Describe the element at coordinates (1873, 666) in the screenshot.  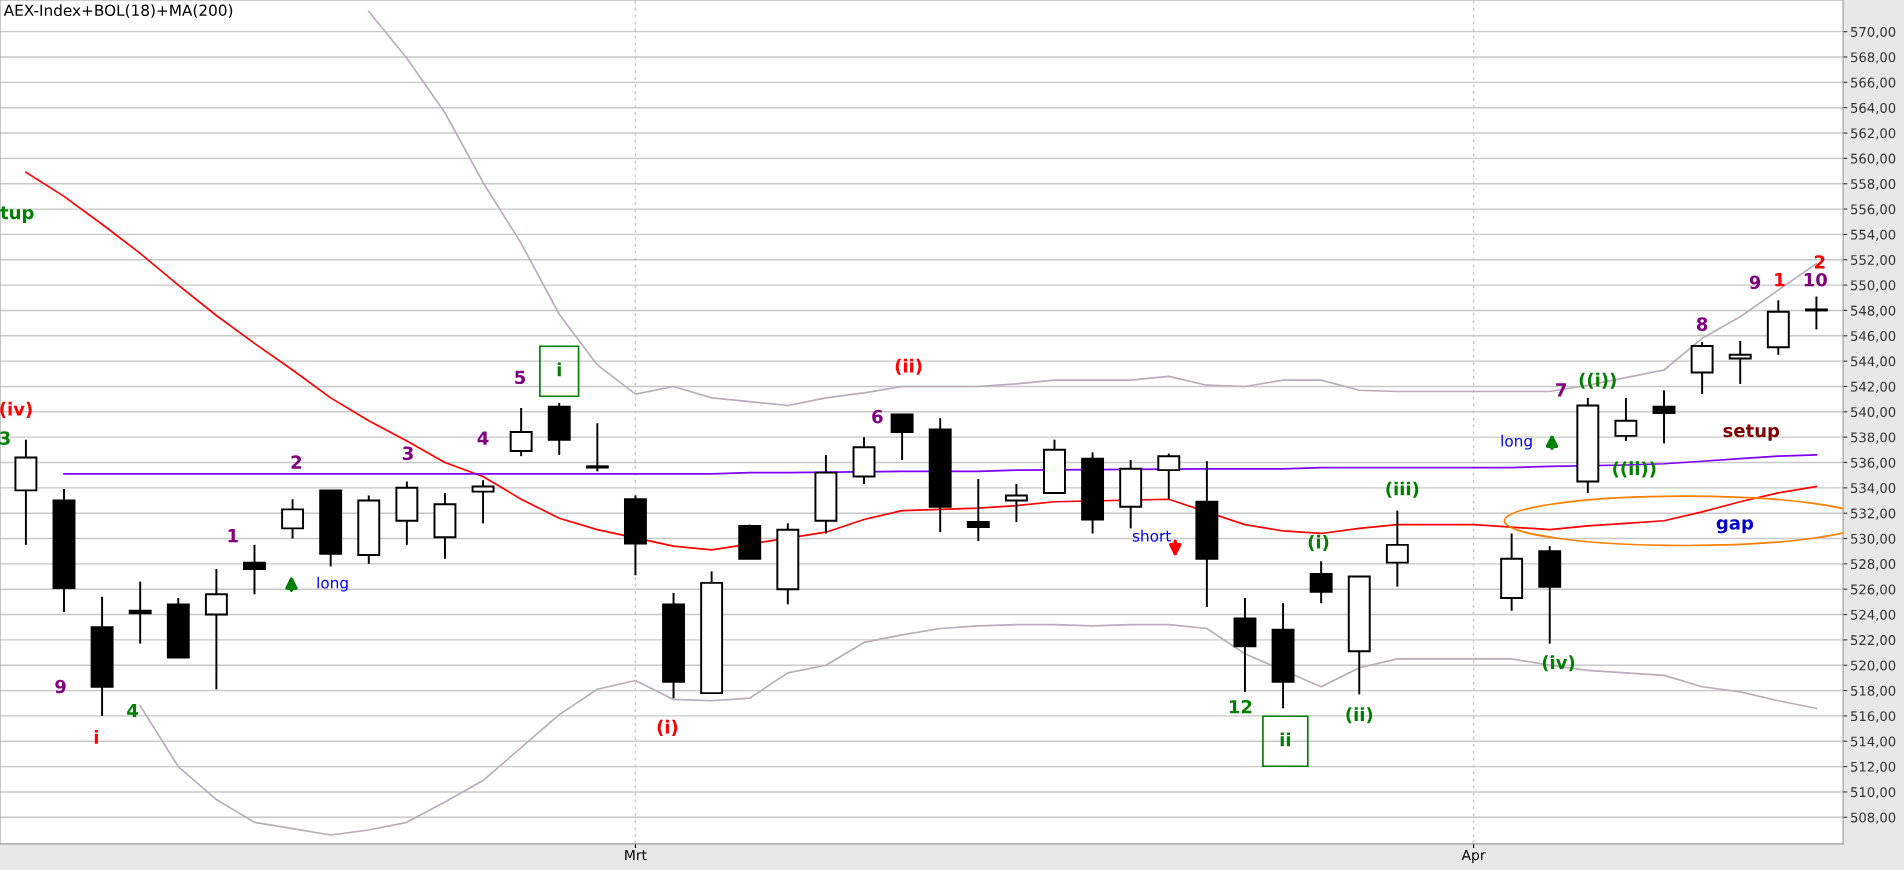
I see `y-tick-label: 520,00` at that location.